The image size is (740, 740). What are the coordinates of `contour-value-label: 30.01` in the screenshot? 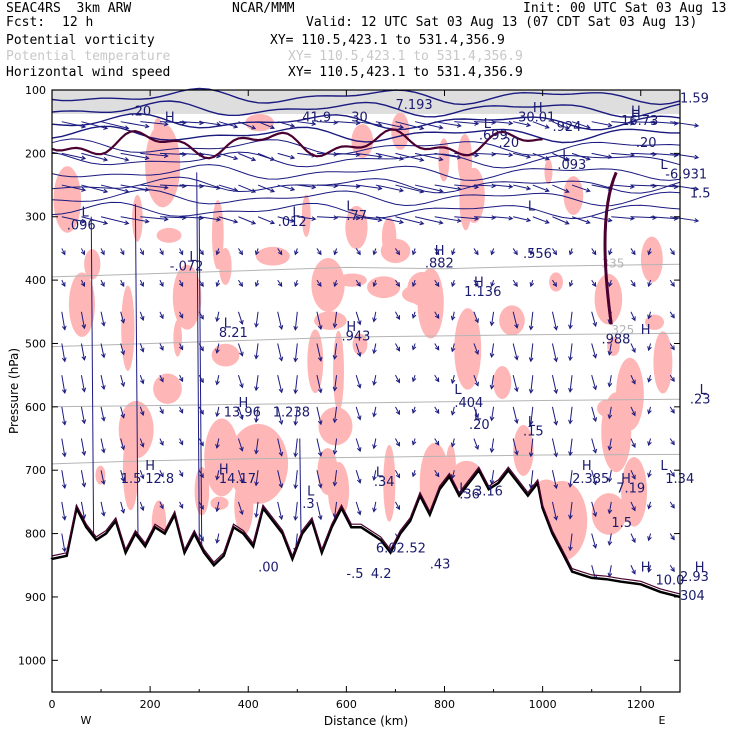 It's located at (536, 118).